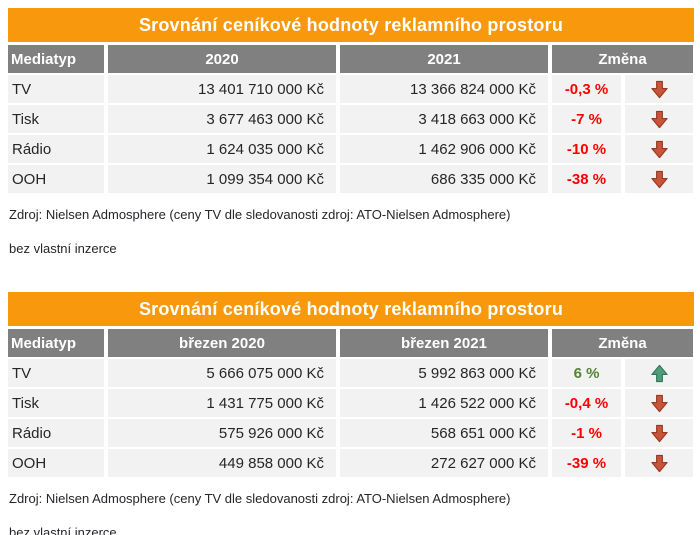  I want to click on value-period2-cell: 13 366 824 000 Kč, so click(444, 89).